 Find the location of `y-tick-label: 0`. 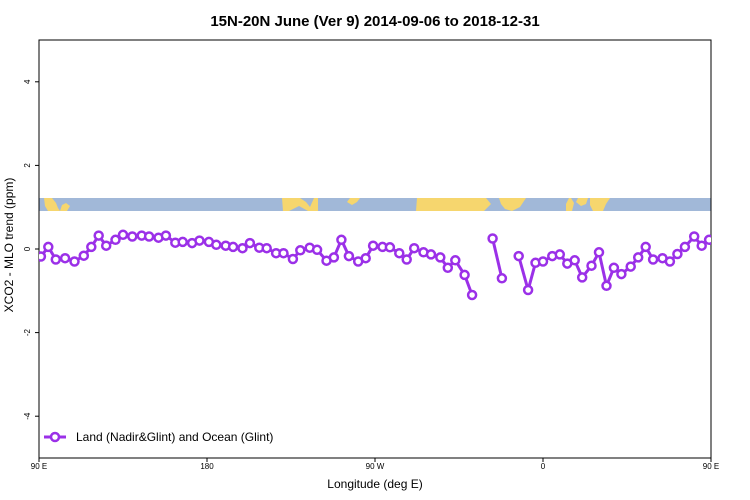

y-tick-label: 0 is located at coordinates (27, 248).